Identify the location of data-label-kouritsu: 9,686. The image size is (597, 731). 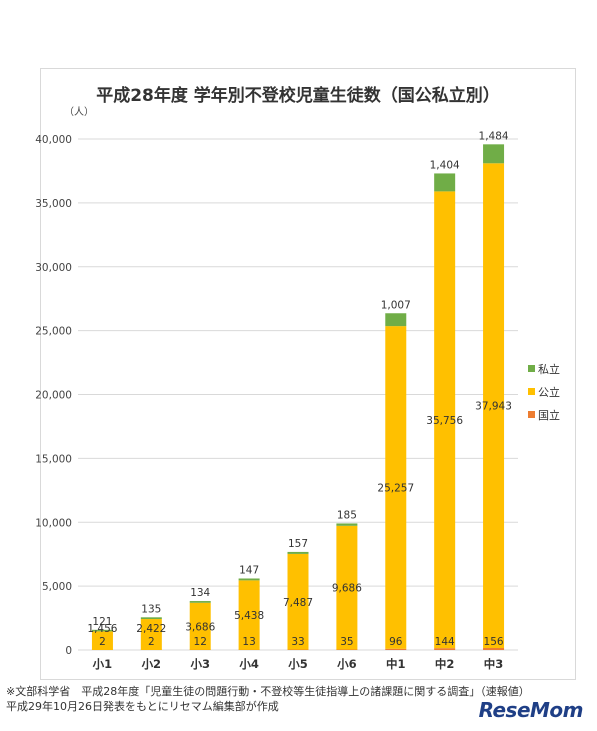
(347, 589).